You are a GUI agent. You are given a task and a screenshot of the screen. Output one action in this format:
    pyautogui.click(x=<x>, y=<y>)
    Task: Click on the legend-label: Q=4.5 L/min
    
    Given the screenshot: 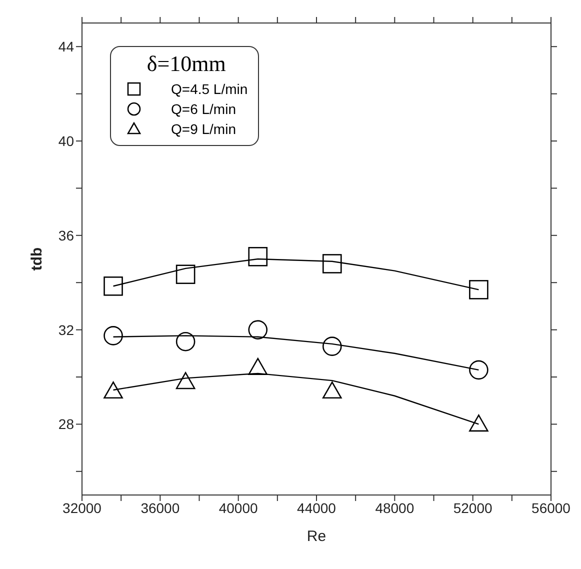 What is the action you would take?
    pyautogui.click(x=209, y=89)
    